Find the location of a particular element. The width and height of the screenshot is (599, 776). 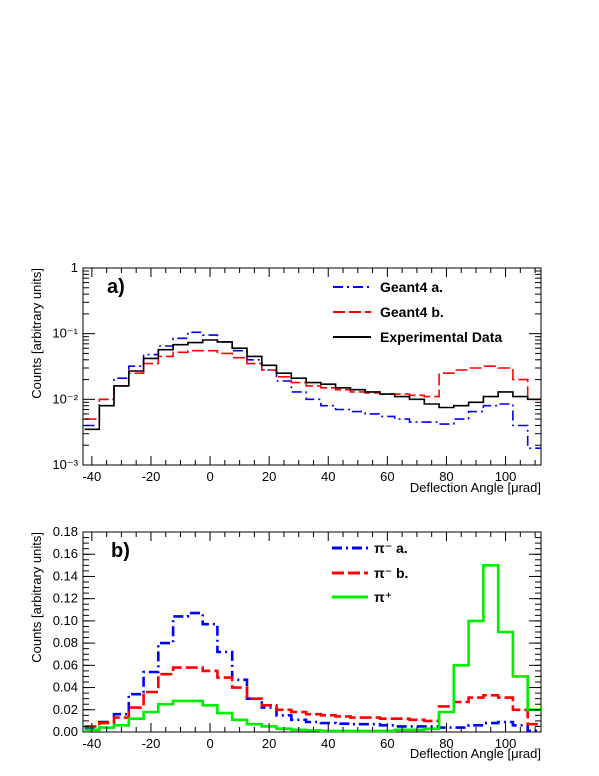

y-tick-label: 10⁻² is located at coordinates (65, 398).